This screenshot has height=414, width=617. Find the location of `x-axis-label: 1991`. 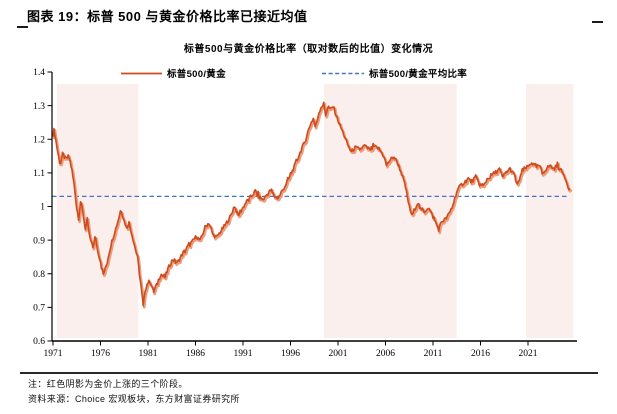

x-axis-label: 1991 is located at coordinates (243, 354).